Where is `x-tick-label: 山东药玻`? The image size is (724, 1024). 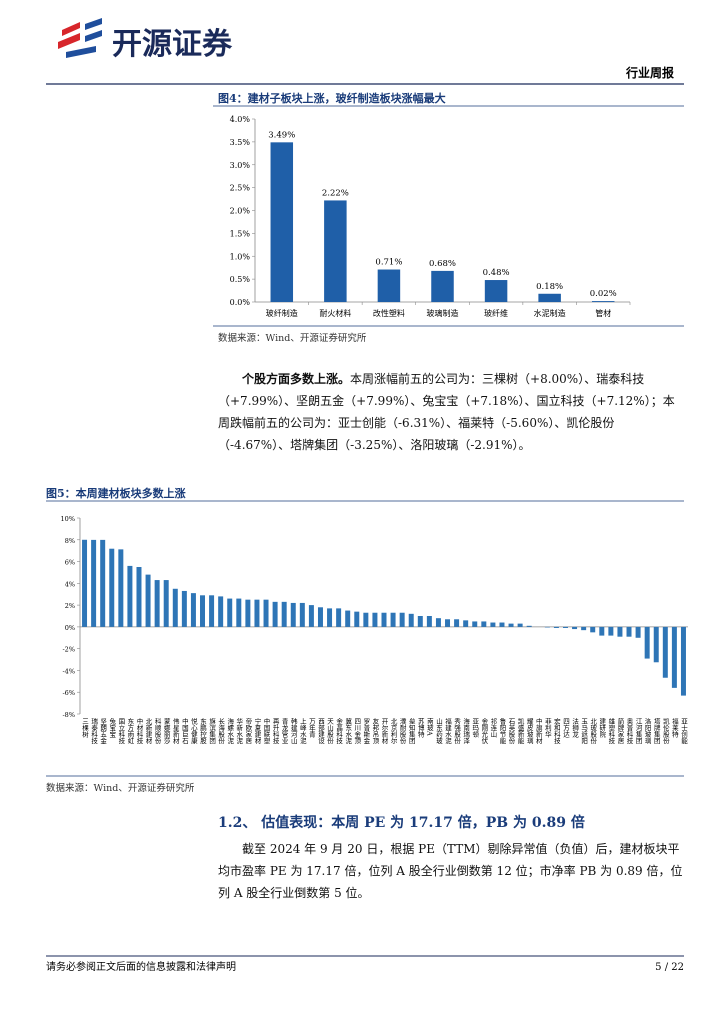
x-tick-label: 山东药玻 is located at coordinates (438, 731).